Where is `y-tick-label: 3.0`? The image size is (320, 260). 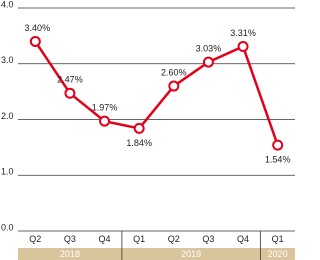
y-tick-label: 3.0 is located at coordinates (7, 60).